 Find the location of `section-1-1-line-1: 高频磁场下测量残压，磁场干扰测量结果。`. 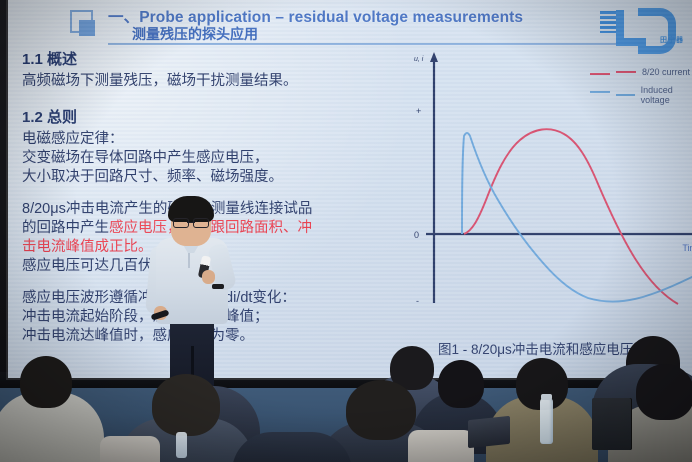

section-1-1-line-1: 高频磁场下测量残压，磁场干扰测量结果。 is located at coordinates (160, 81).